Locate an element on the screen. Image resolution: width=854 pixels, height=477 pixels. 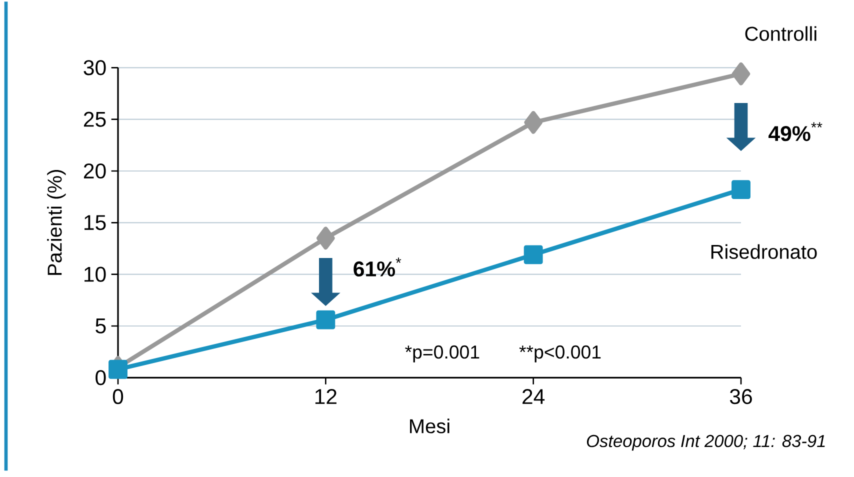
x-axis-title: Mesi is located at coordinates (430, 426).